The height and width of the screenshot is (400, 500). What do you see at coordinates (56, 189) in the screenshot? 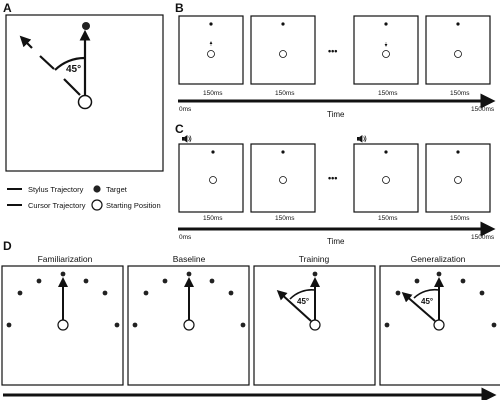
I see `legend-stylus-label: Stylus Trajectory` at bounding box center [56, 189].